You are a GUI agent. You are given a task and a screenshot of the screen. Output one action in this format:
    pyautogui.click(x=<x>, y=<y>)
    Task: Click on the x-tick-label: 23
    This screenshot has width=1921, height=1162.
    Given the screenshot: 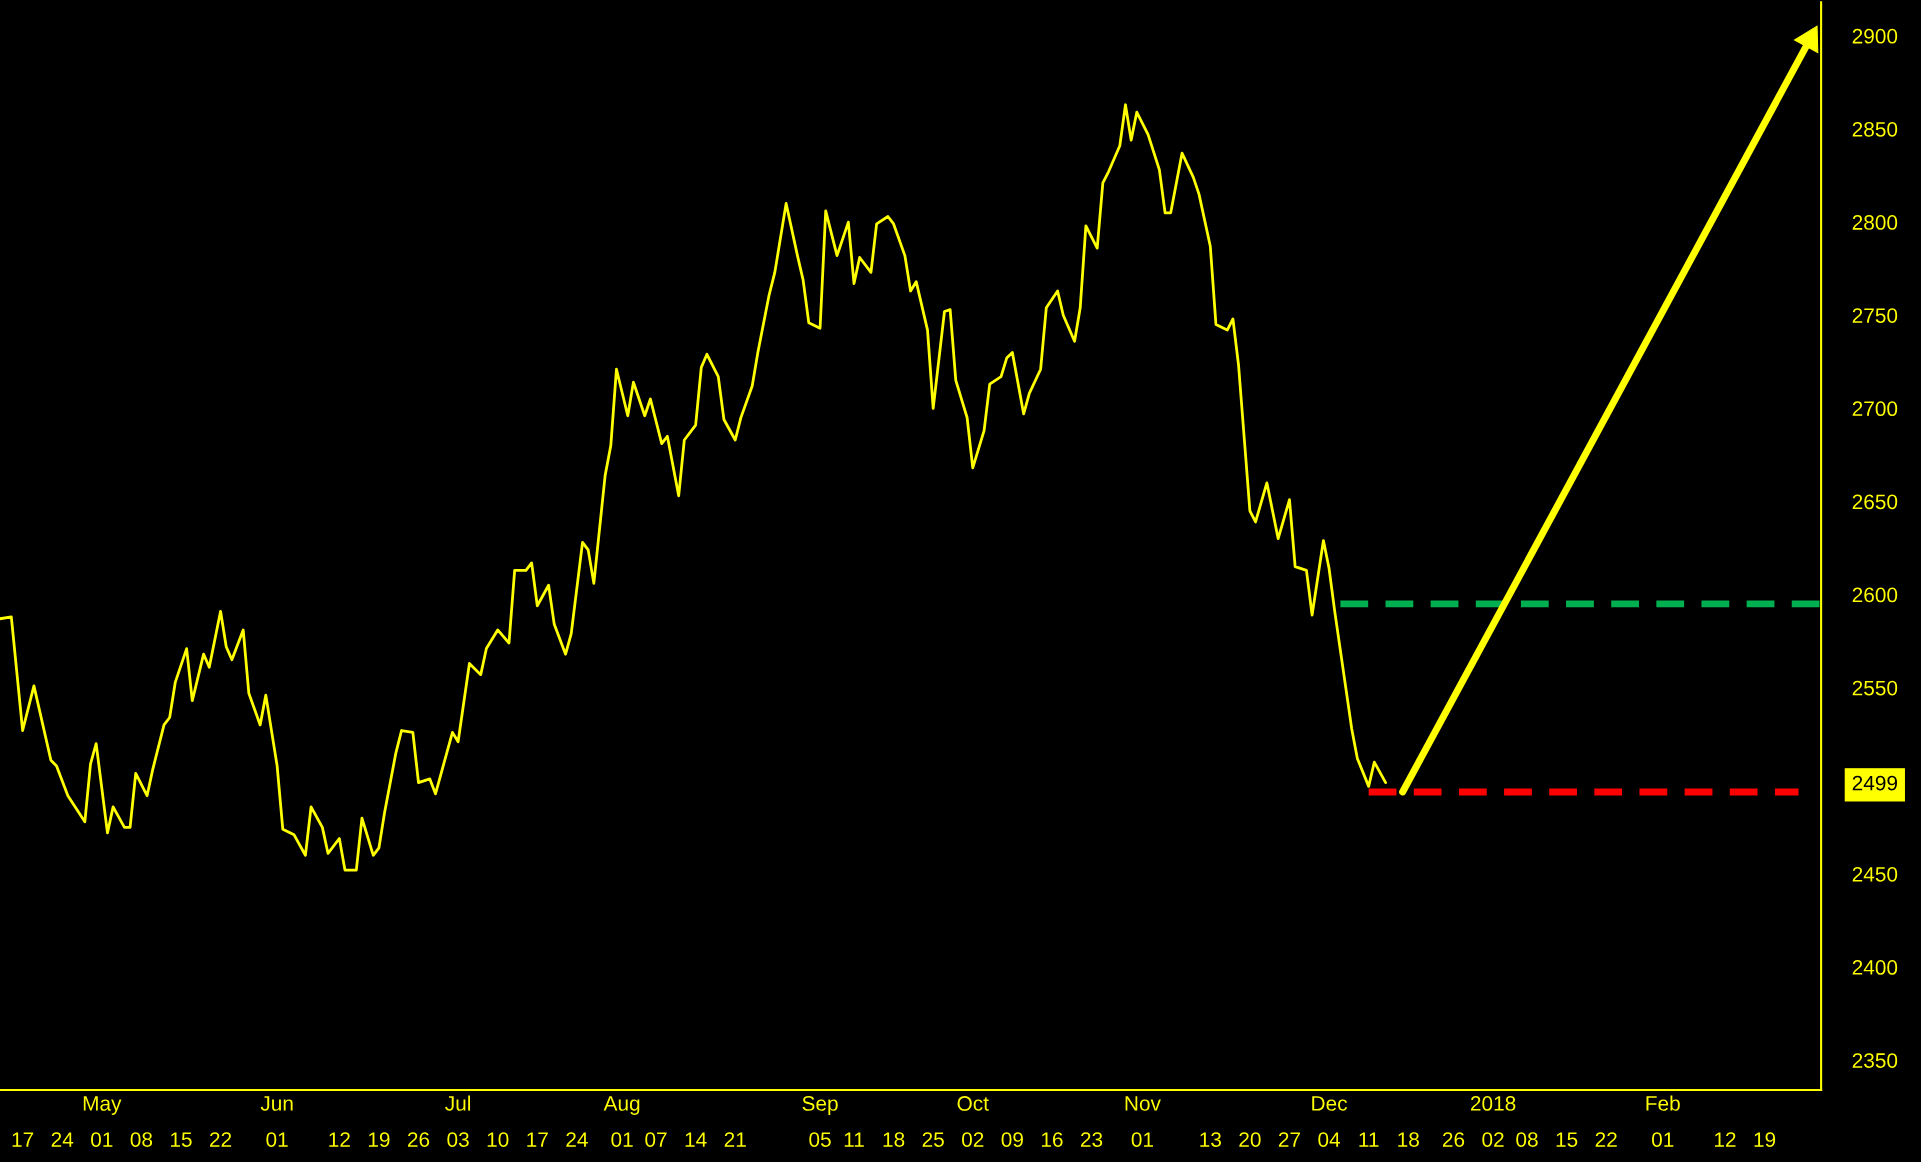 What is the action you would take?
    pyautogui.click(x=1092, y=1139)
    